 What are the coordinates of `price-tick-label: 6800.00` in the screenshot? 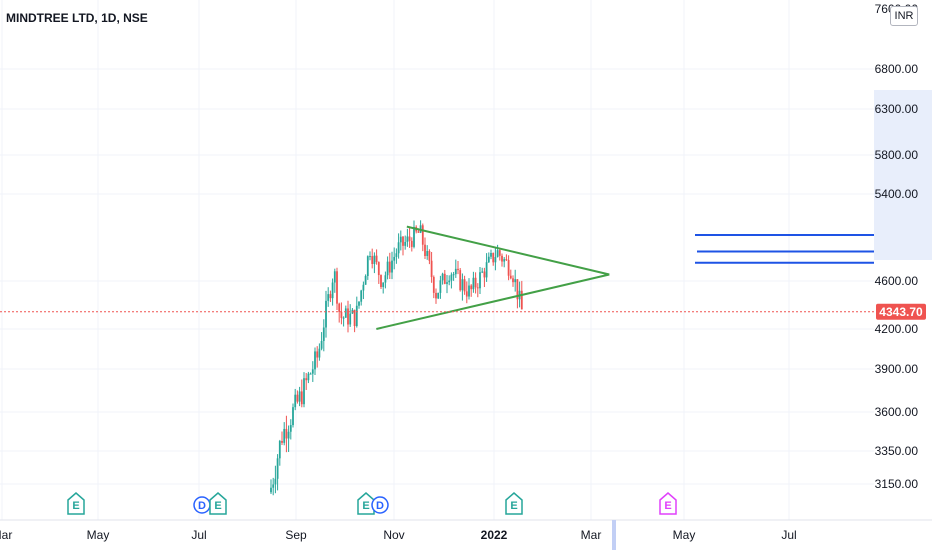 It's located at (897, 69).